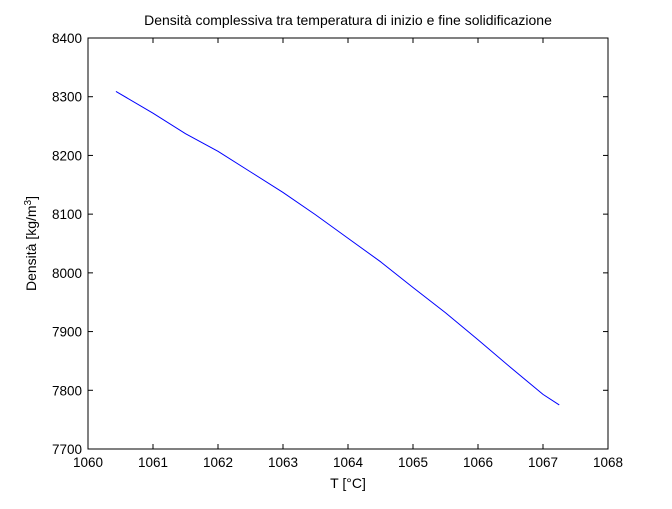 The height and width of the screenshot is (509, 672). I want to click on x-tick-label: 1061, so click(153, 462).